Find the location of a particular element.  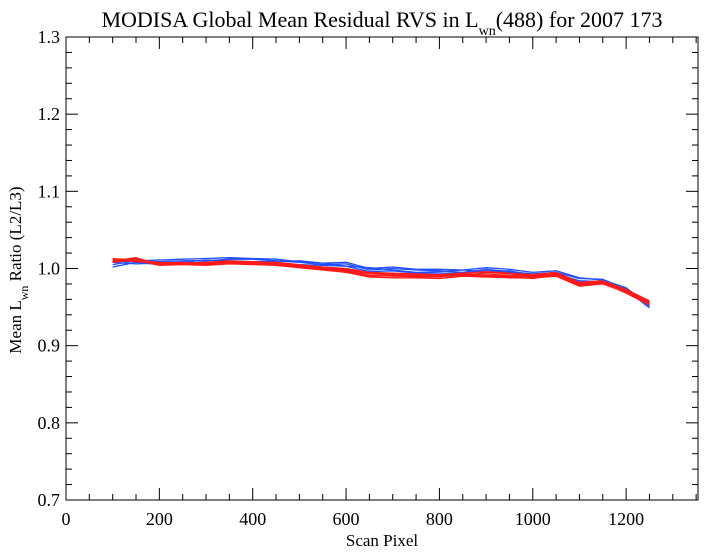

y-tick-label: 1.3 is located at coordinates (49, 37).